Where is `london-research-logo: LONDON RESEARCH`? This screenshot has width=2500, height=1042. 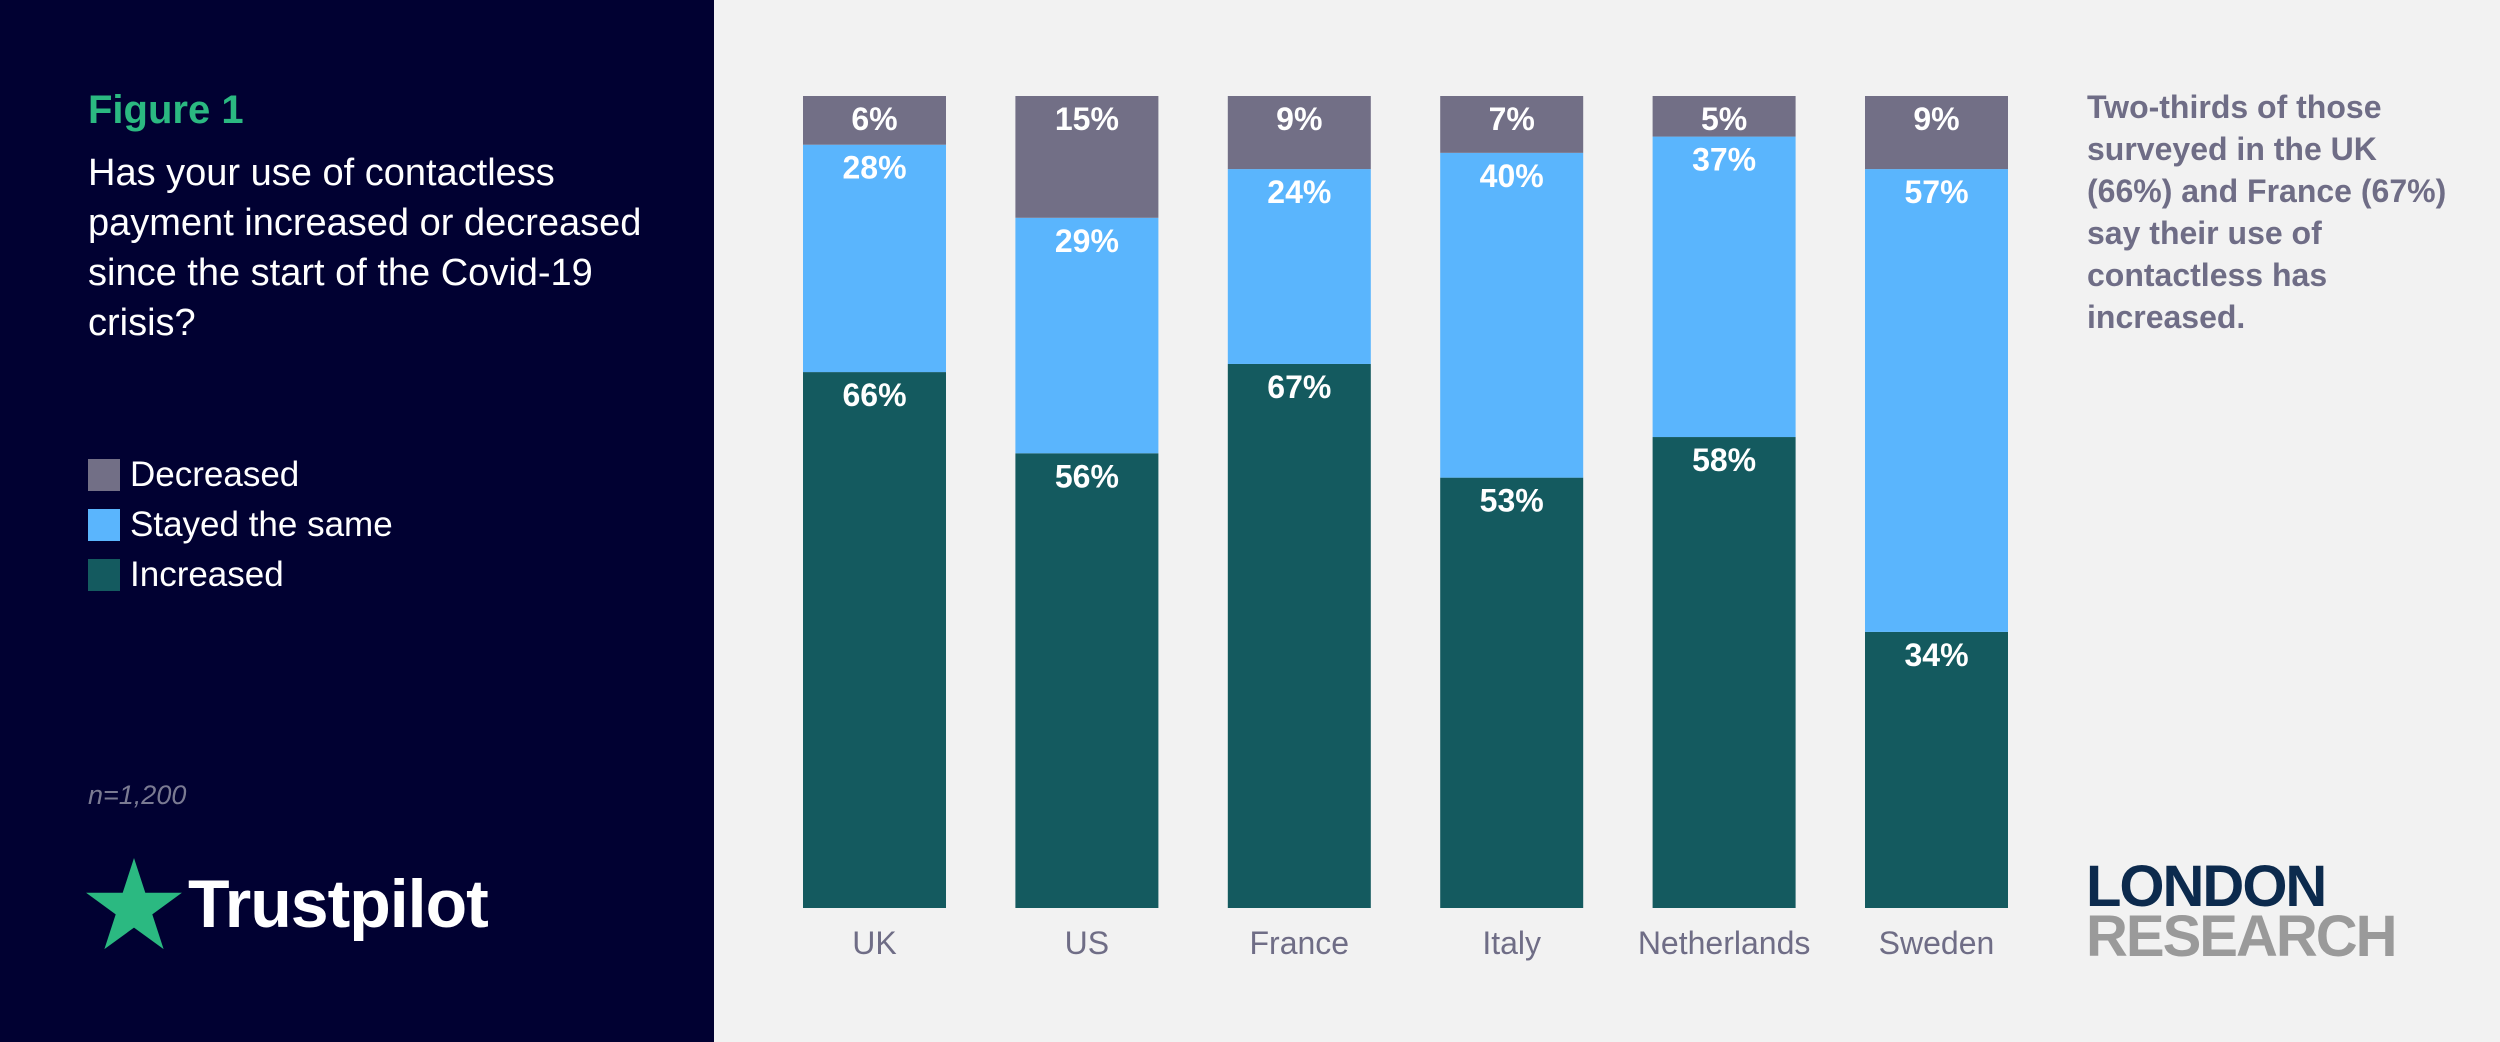
london-research-logo: LONDON RESEARCH is located at coordinates (2241, 911).